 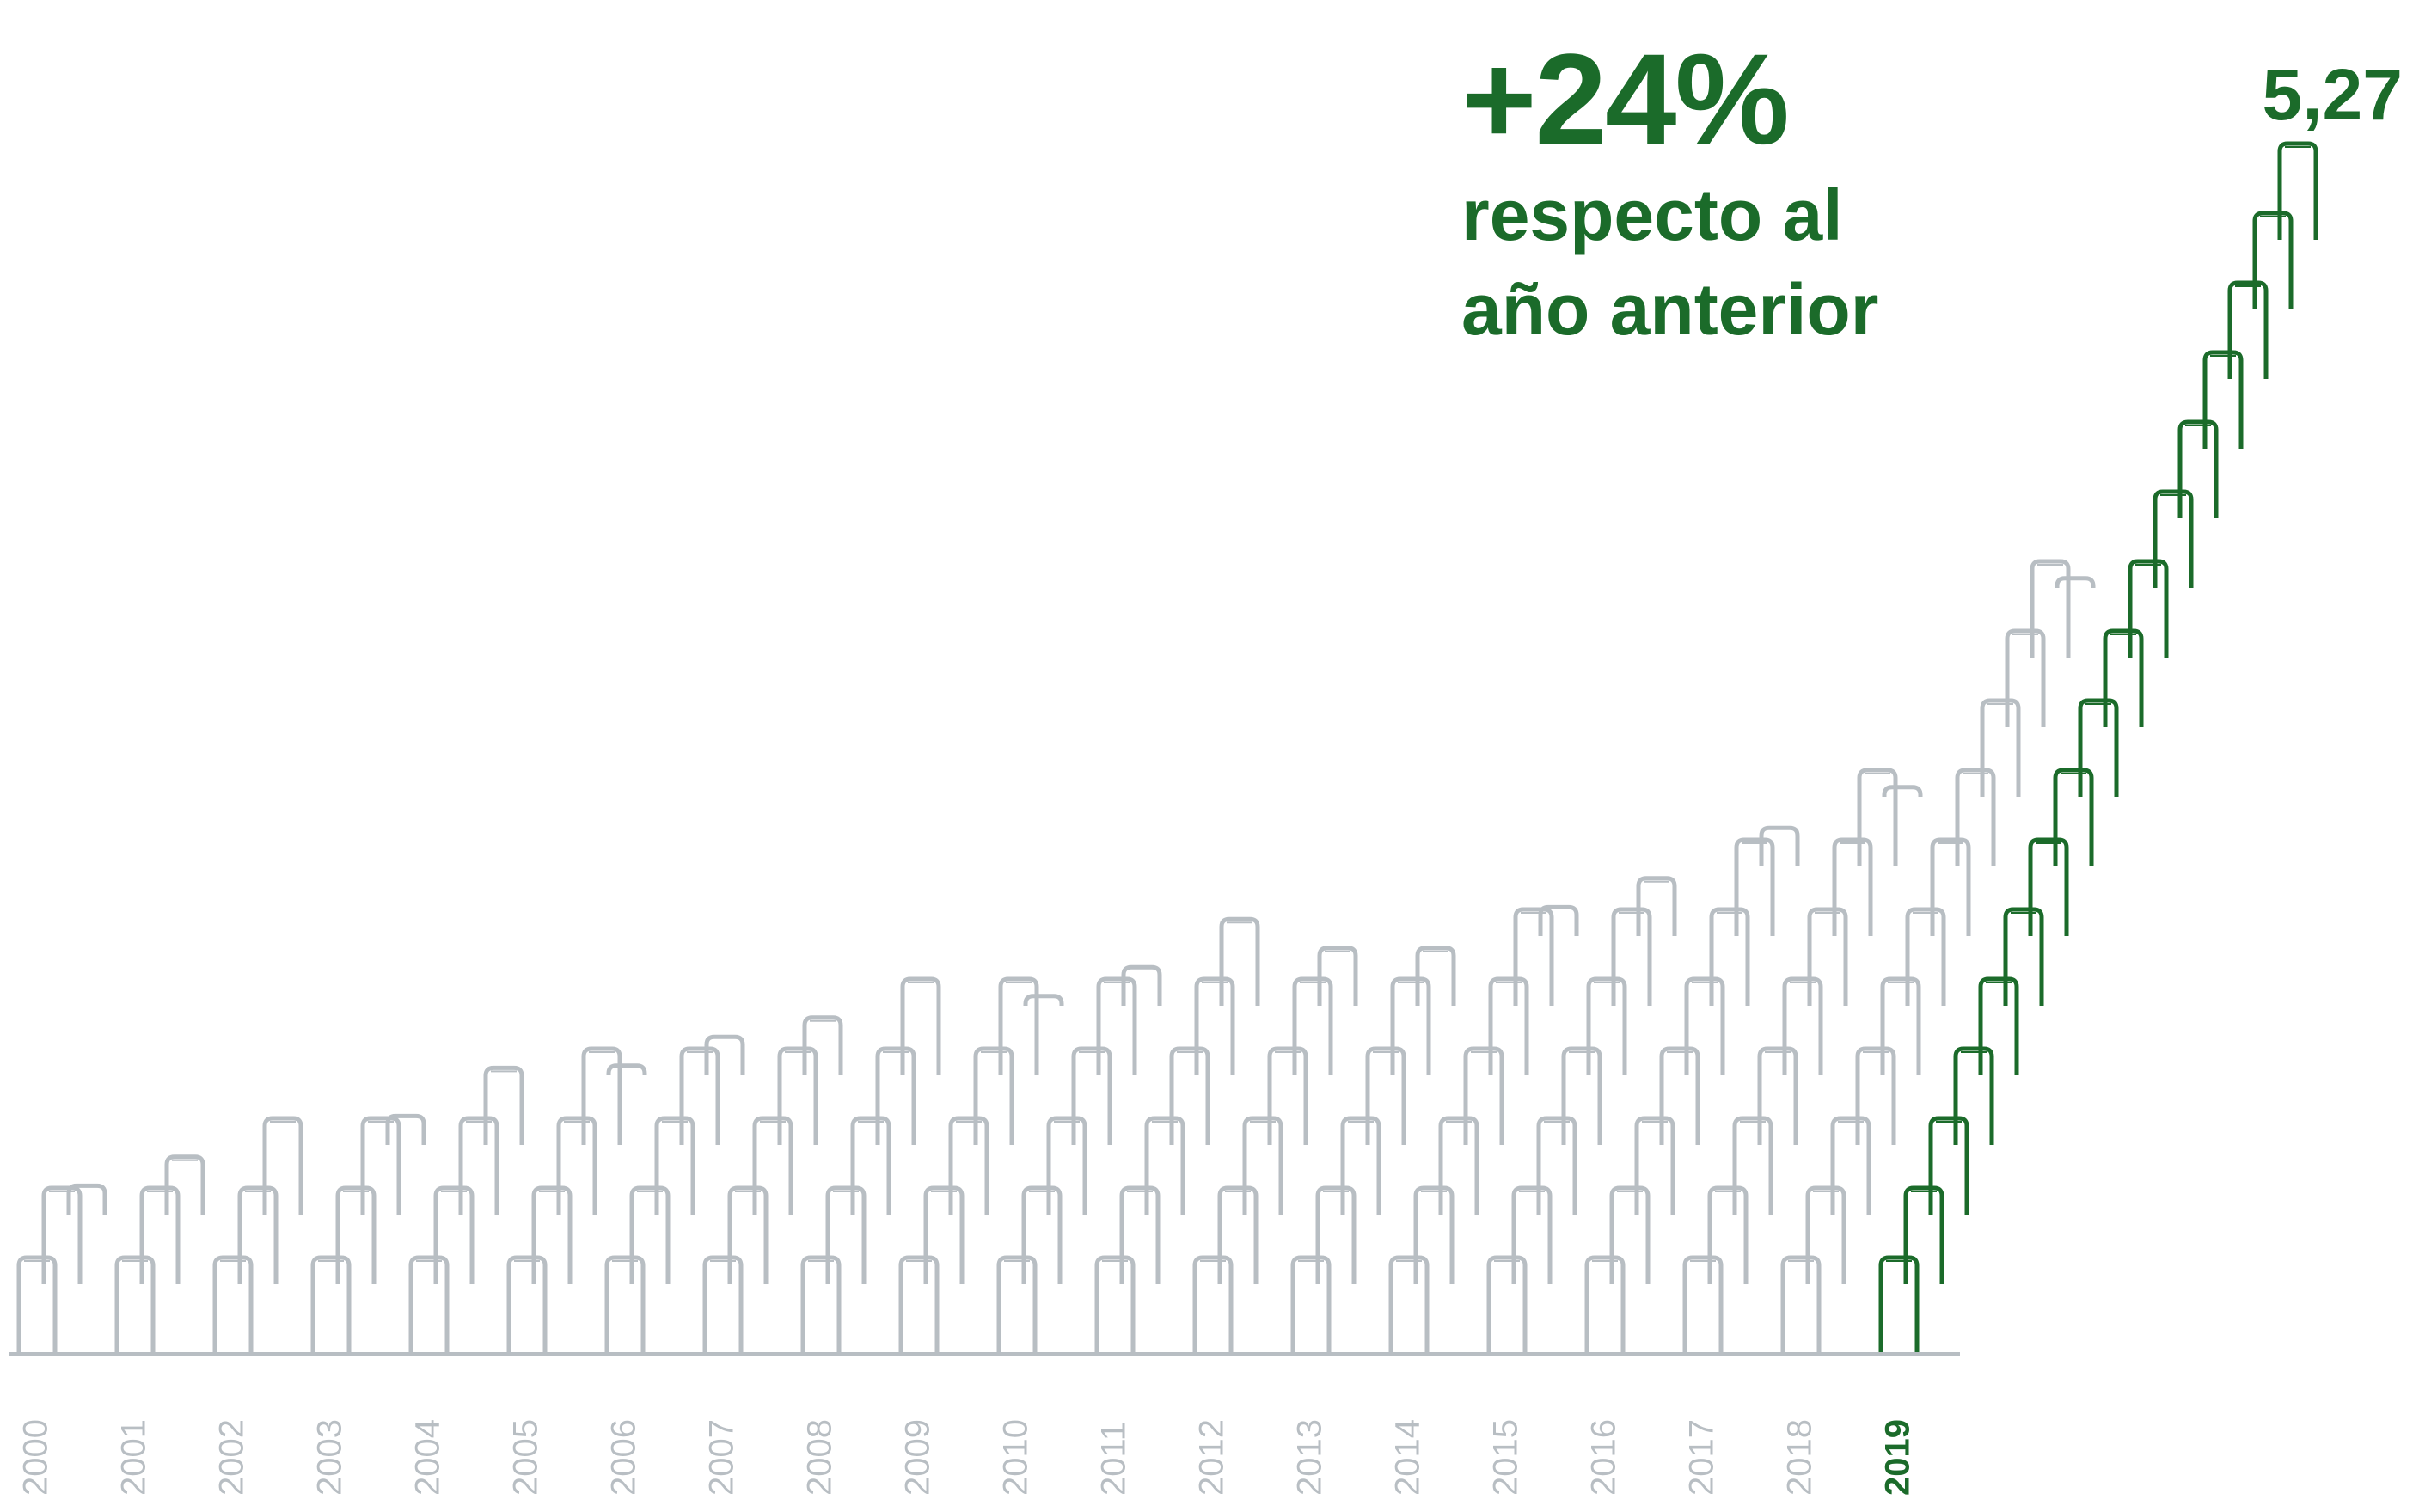 I want to click on growth-annotation: +24% respecto al año anterior, so click(x=1670, y=193).